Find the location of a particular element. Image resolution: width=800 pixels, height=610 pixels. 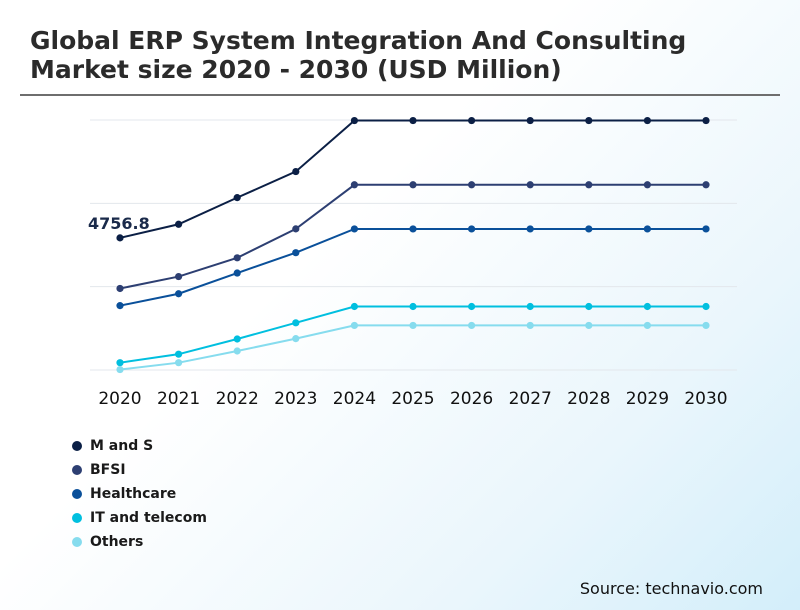

x-tick-label: 2030 is located at coordinates (705, 399).